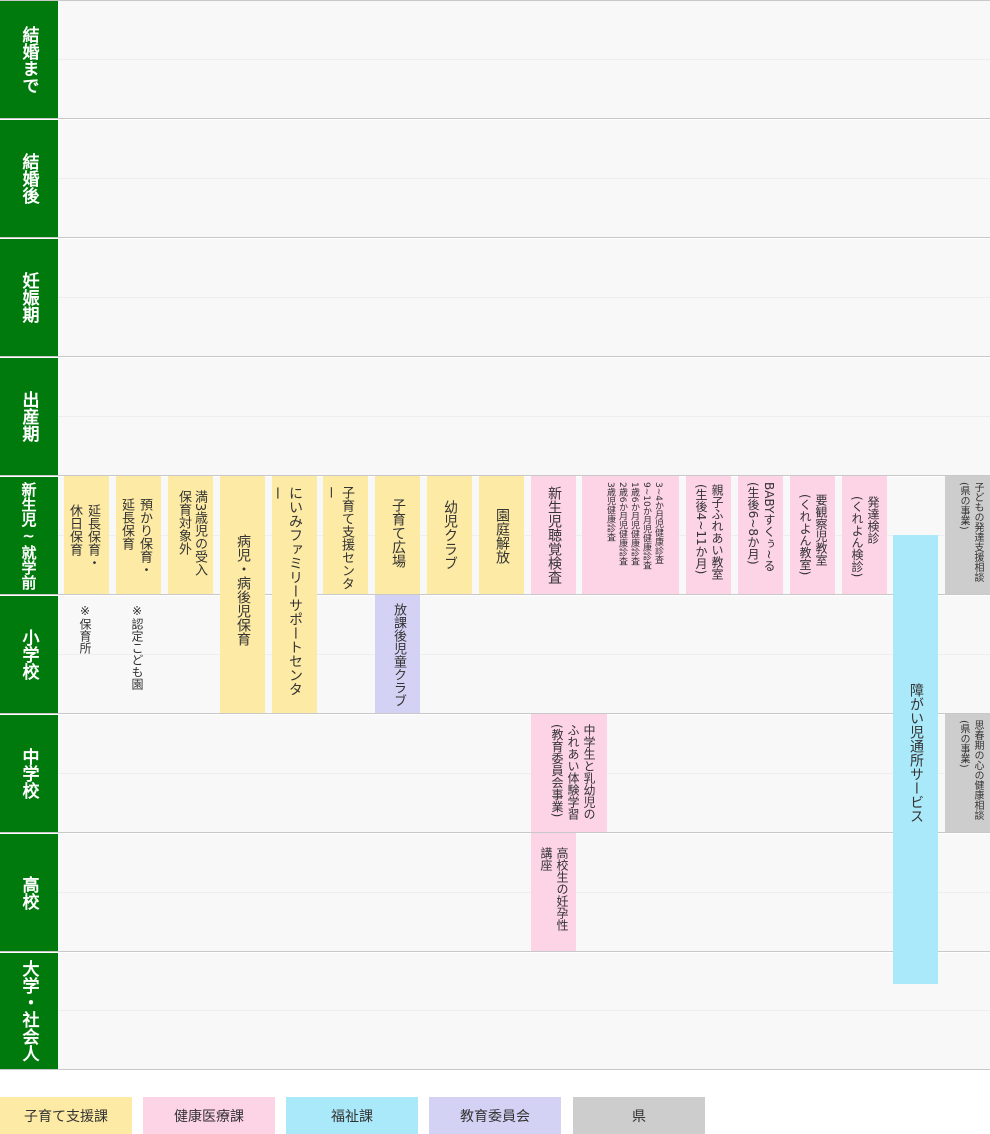  I want to click on service-childcare-plaza: 子育て広場, so click(397, 535).